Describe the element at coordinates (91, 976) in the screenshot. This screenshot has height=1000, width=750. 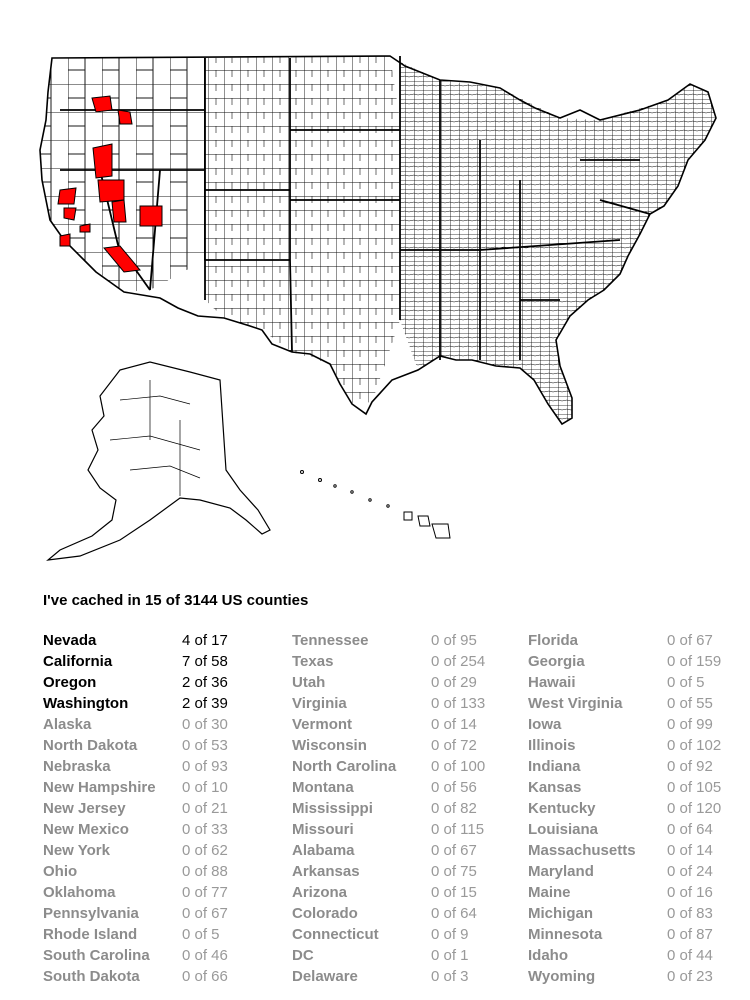
I see `state-name: South Dakota` at that location.